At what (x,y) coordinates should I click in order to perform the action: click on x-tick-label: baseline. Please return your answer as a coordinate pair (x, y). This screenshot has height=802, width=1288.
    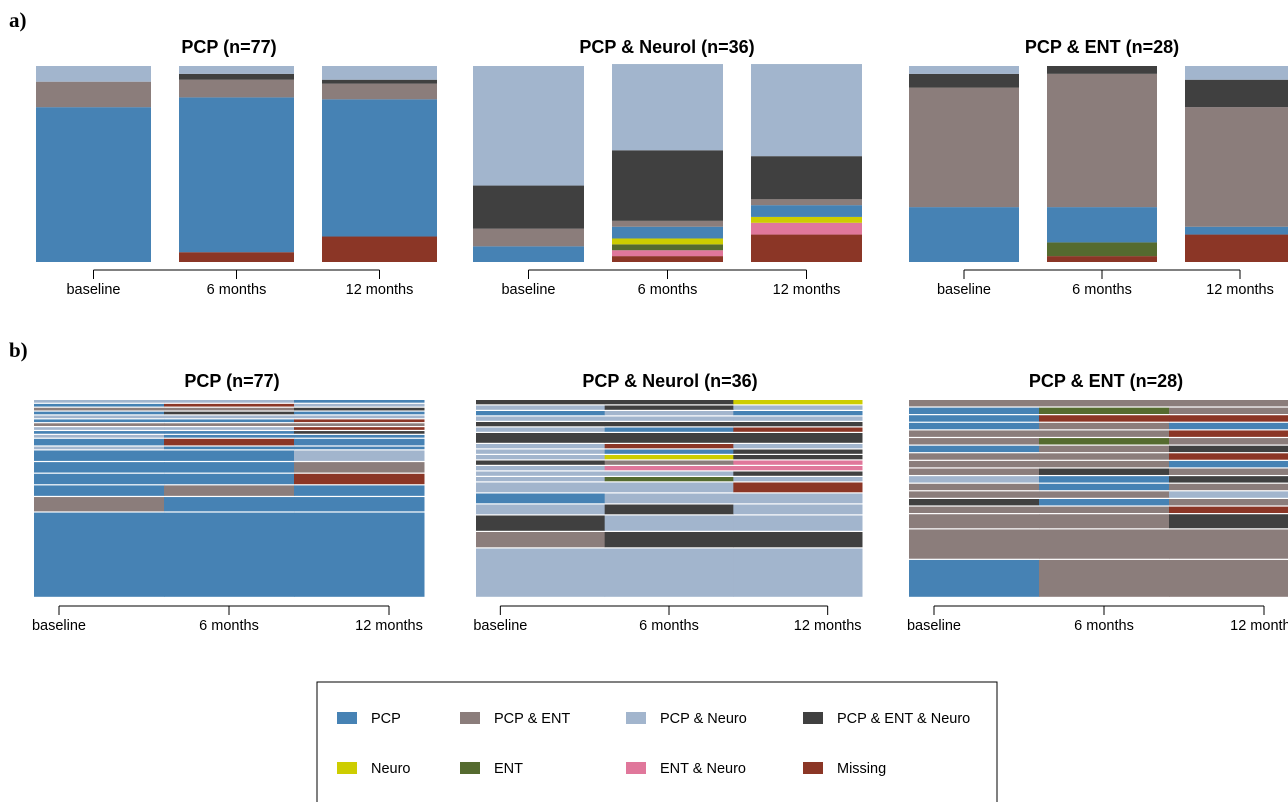
    Looking at the image, I should click on (93, 290).